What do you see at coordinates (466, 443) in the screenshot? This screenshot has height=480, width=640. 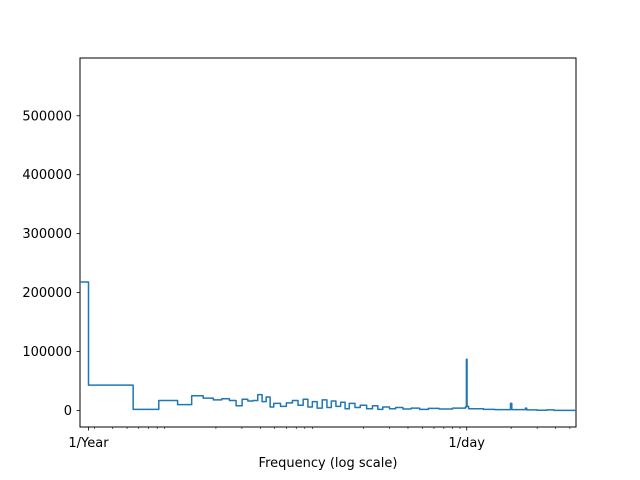 I see `x-tick-label: 1/day` at bounding box center [466, 443].